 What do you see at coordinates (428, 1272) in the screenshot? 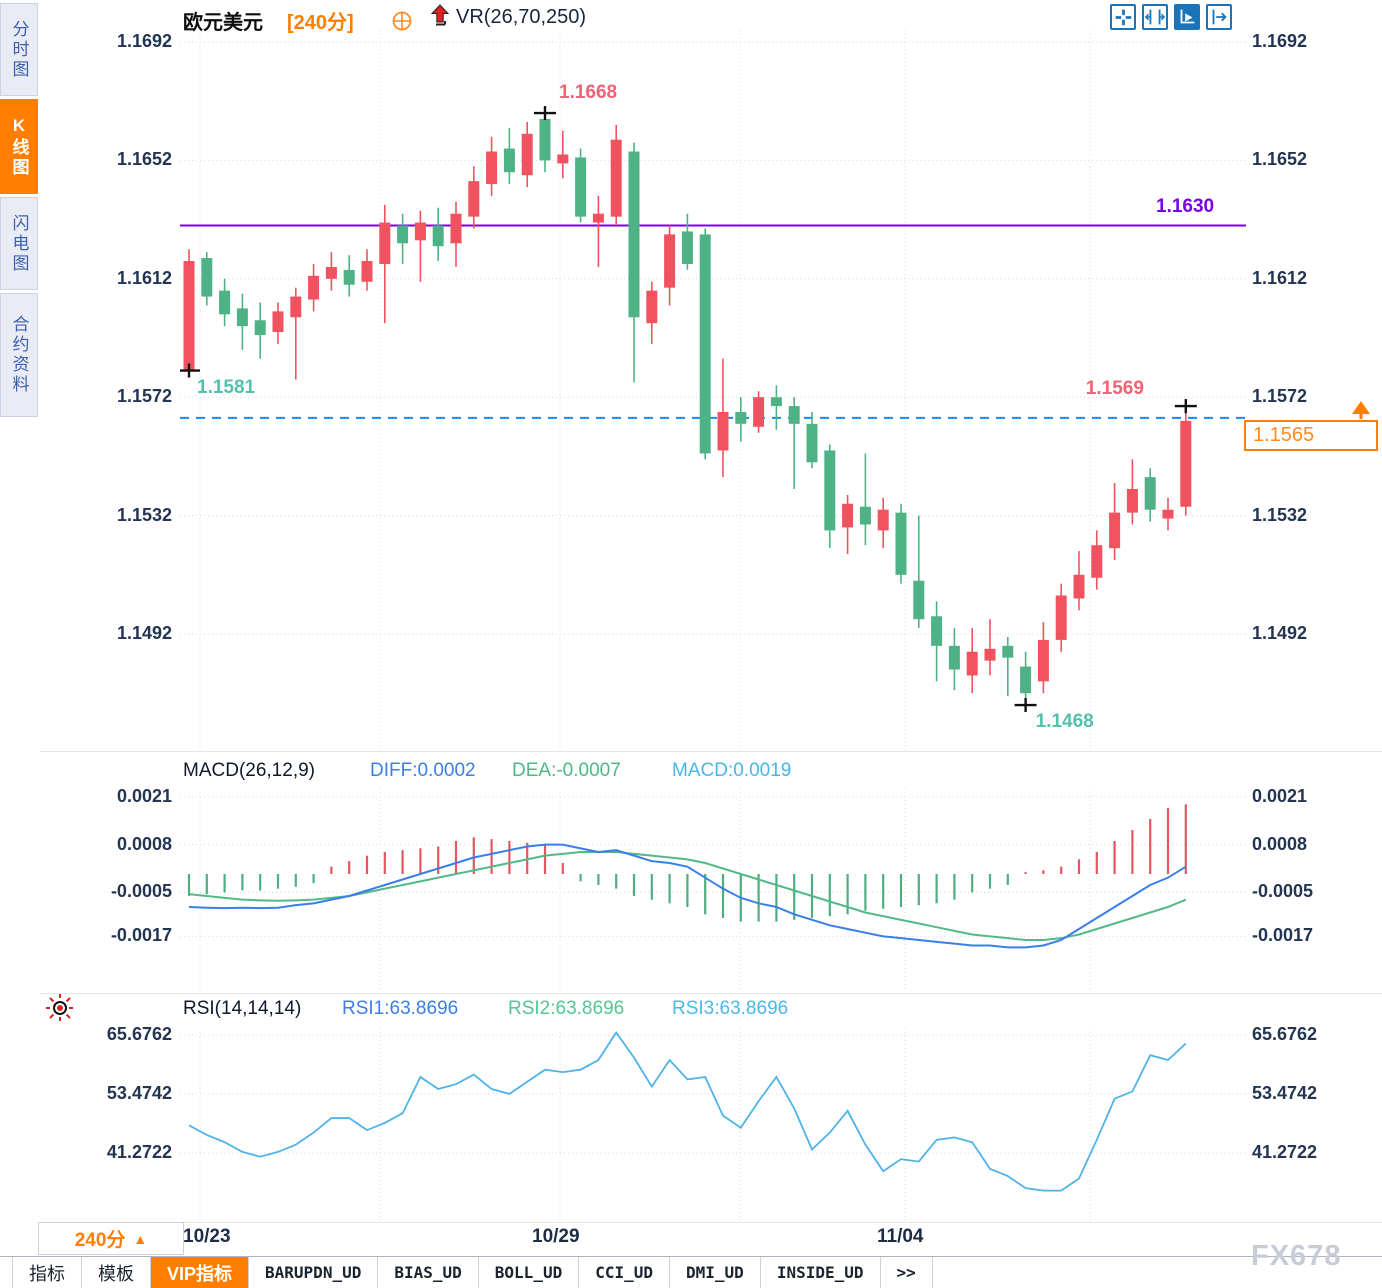
I see `tab-bias_ud: BIAS_UD` at bounding box center [428, 1272].